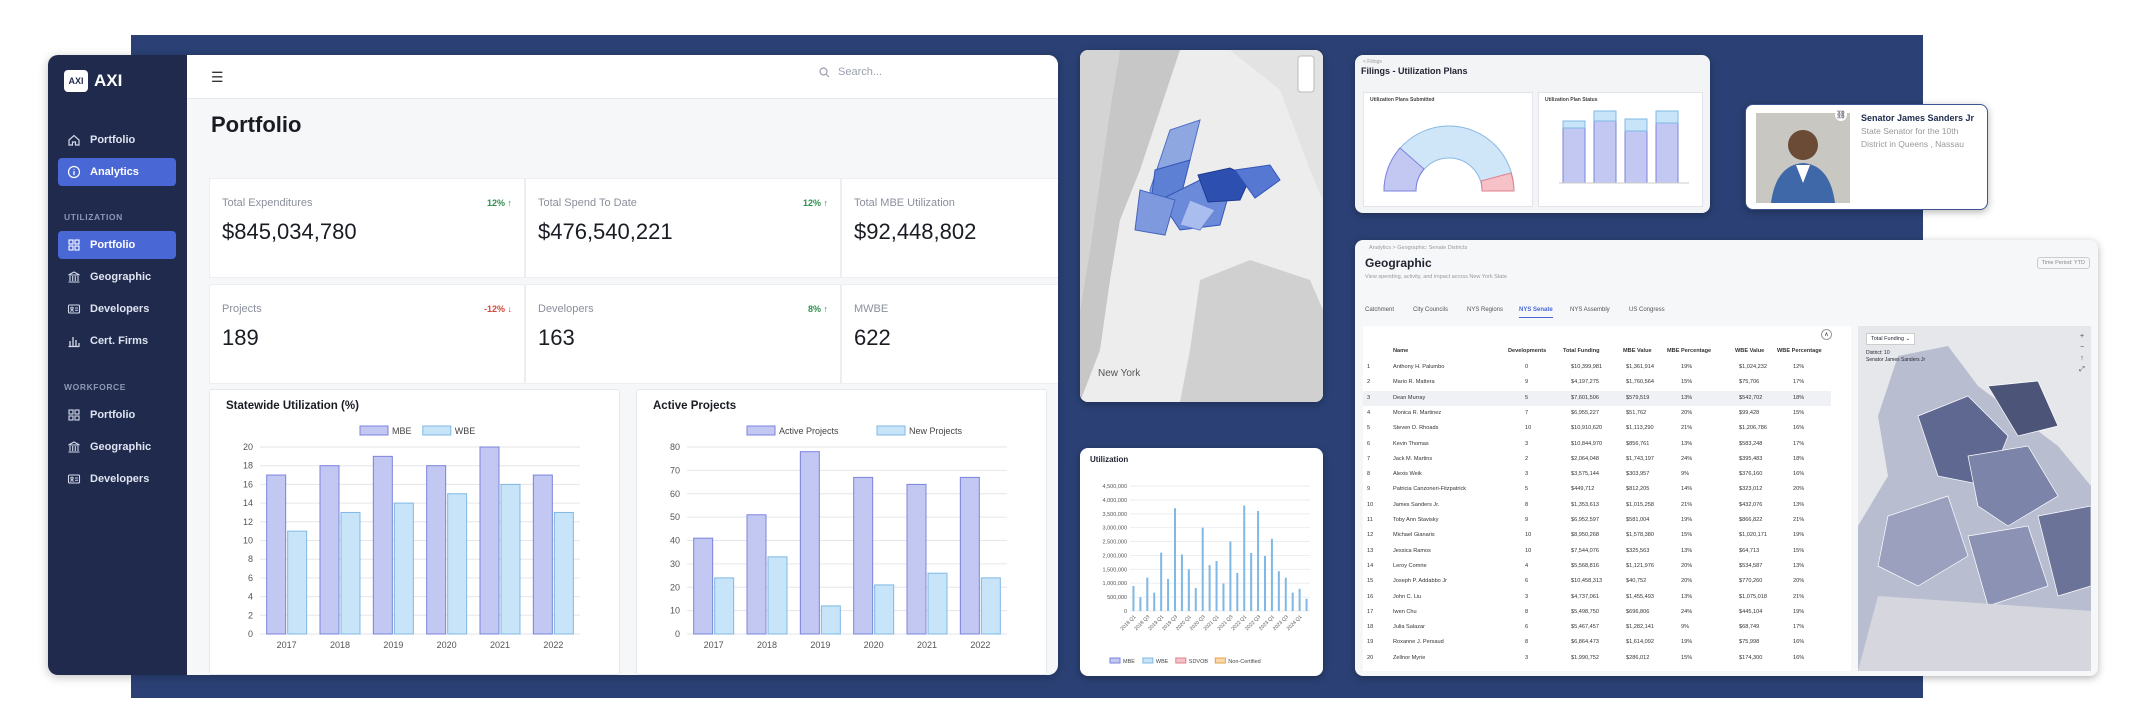 This screenshot has width=2145, height=724. What do you see at coordinates (74, 309) in the screenshot?
I see `id-card-icon` at bounding box center [74, 309].